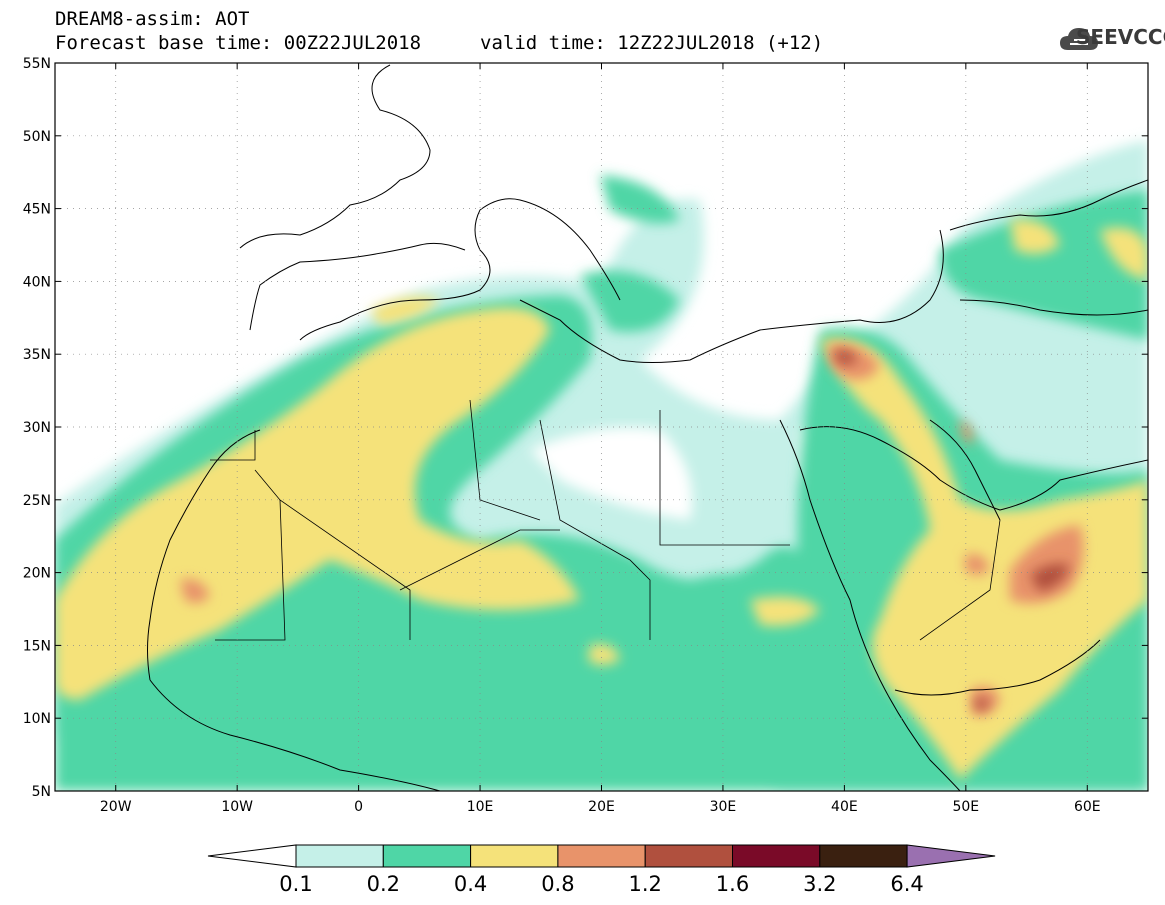 The width and height of the screenshot is (1165, 905). Describe the element at coordinates (37, 210) in the screenshot. I see `lat-label: 45N` at that location.